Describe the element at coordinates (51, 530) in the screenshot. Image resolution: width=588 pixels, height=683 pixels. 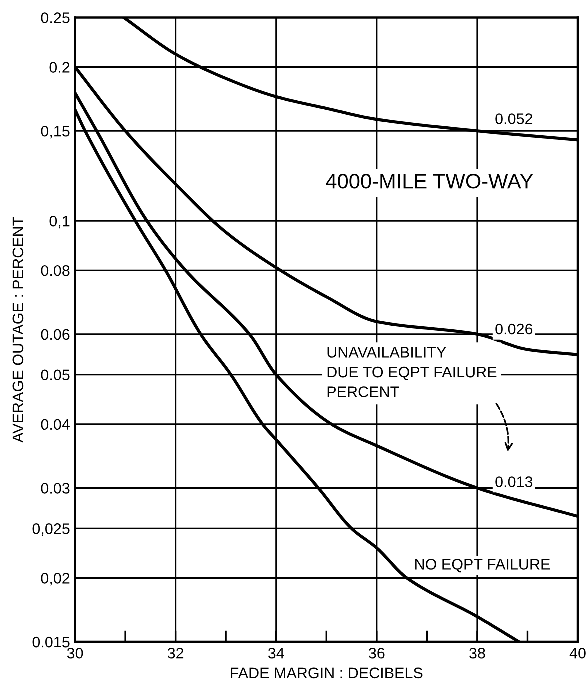
I see `y-tick-label: 0,025` at that location.